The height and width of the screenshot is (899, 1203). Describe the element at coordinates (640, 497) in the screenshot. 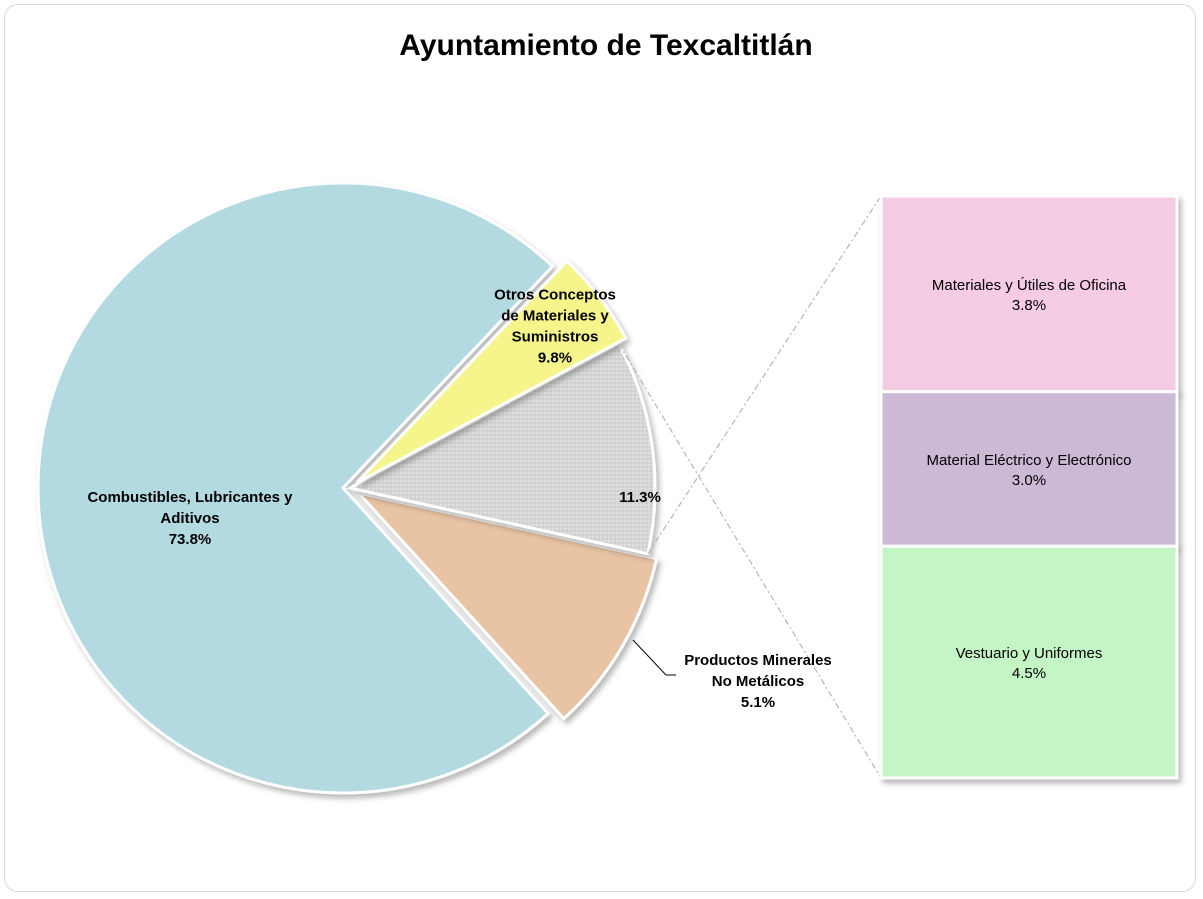

I see `slice-value-label: 11.3%` at that location.